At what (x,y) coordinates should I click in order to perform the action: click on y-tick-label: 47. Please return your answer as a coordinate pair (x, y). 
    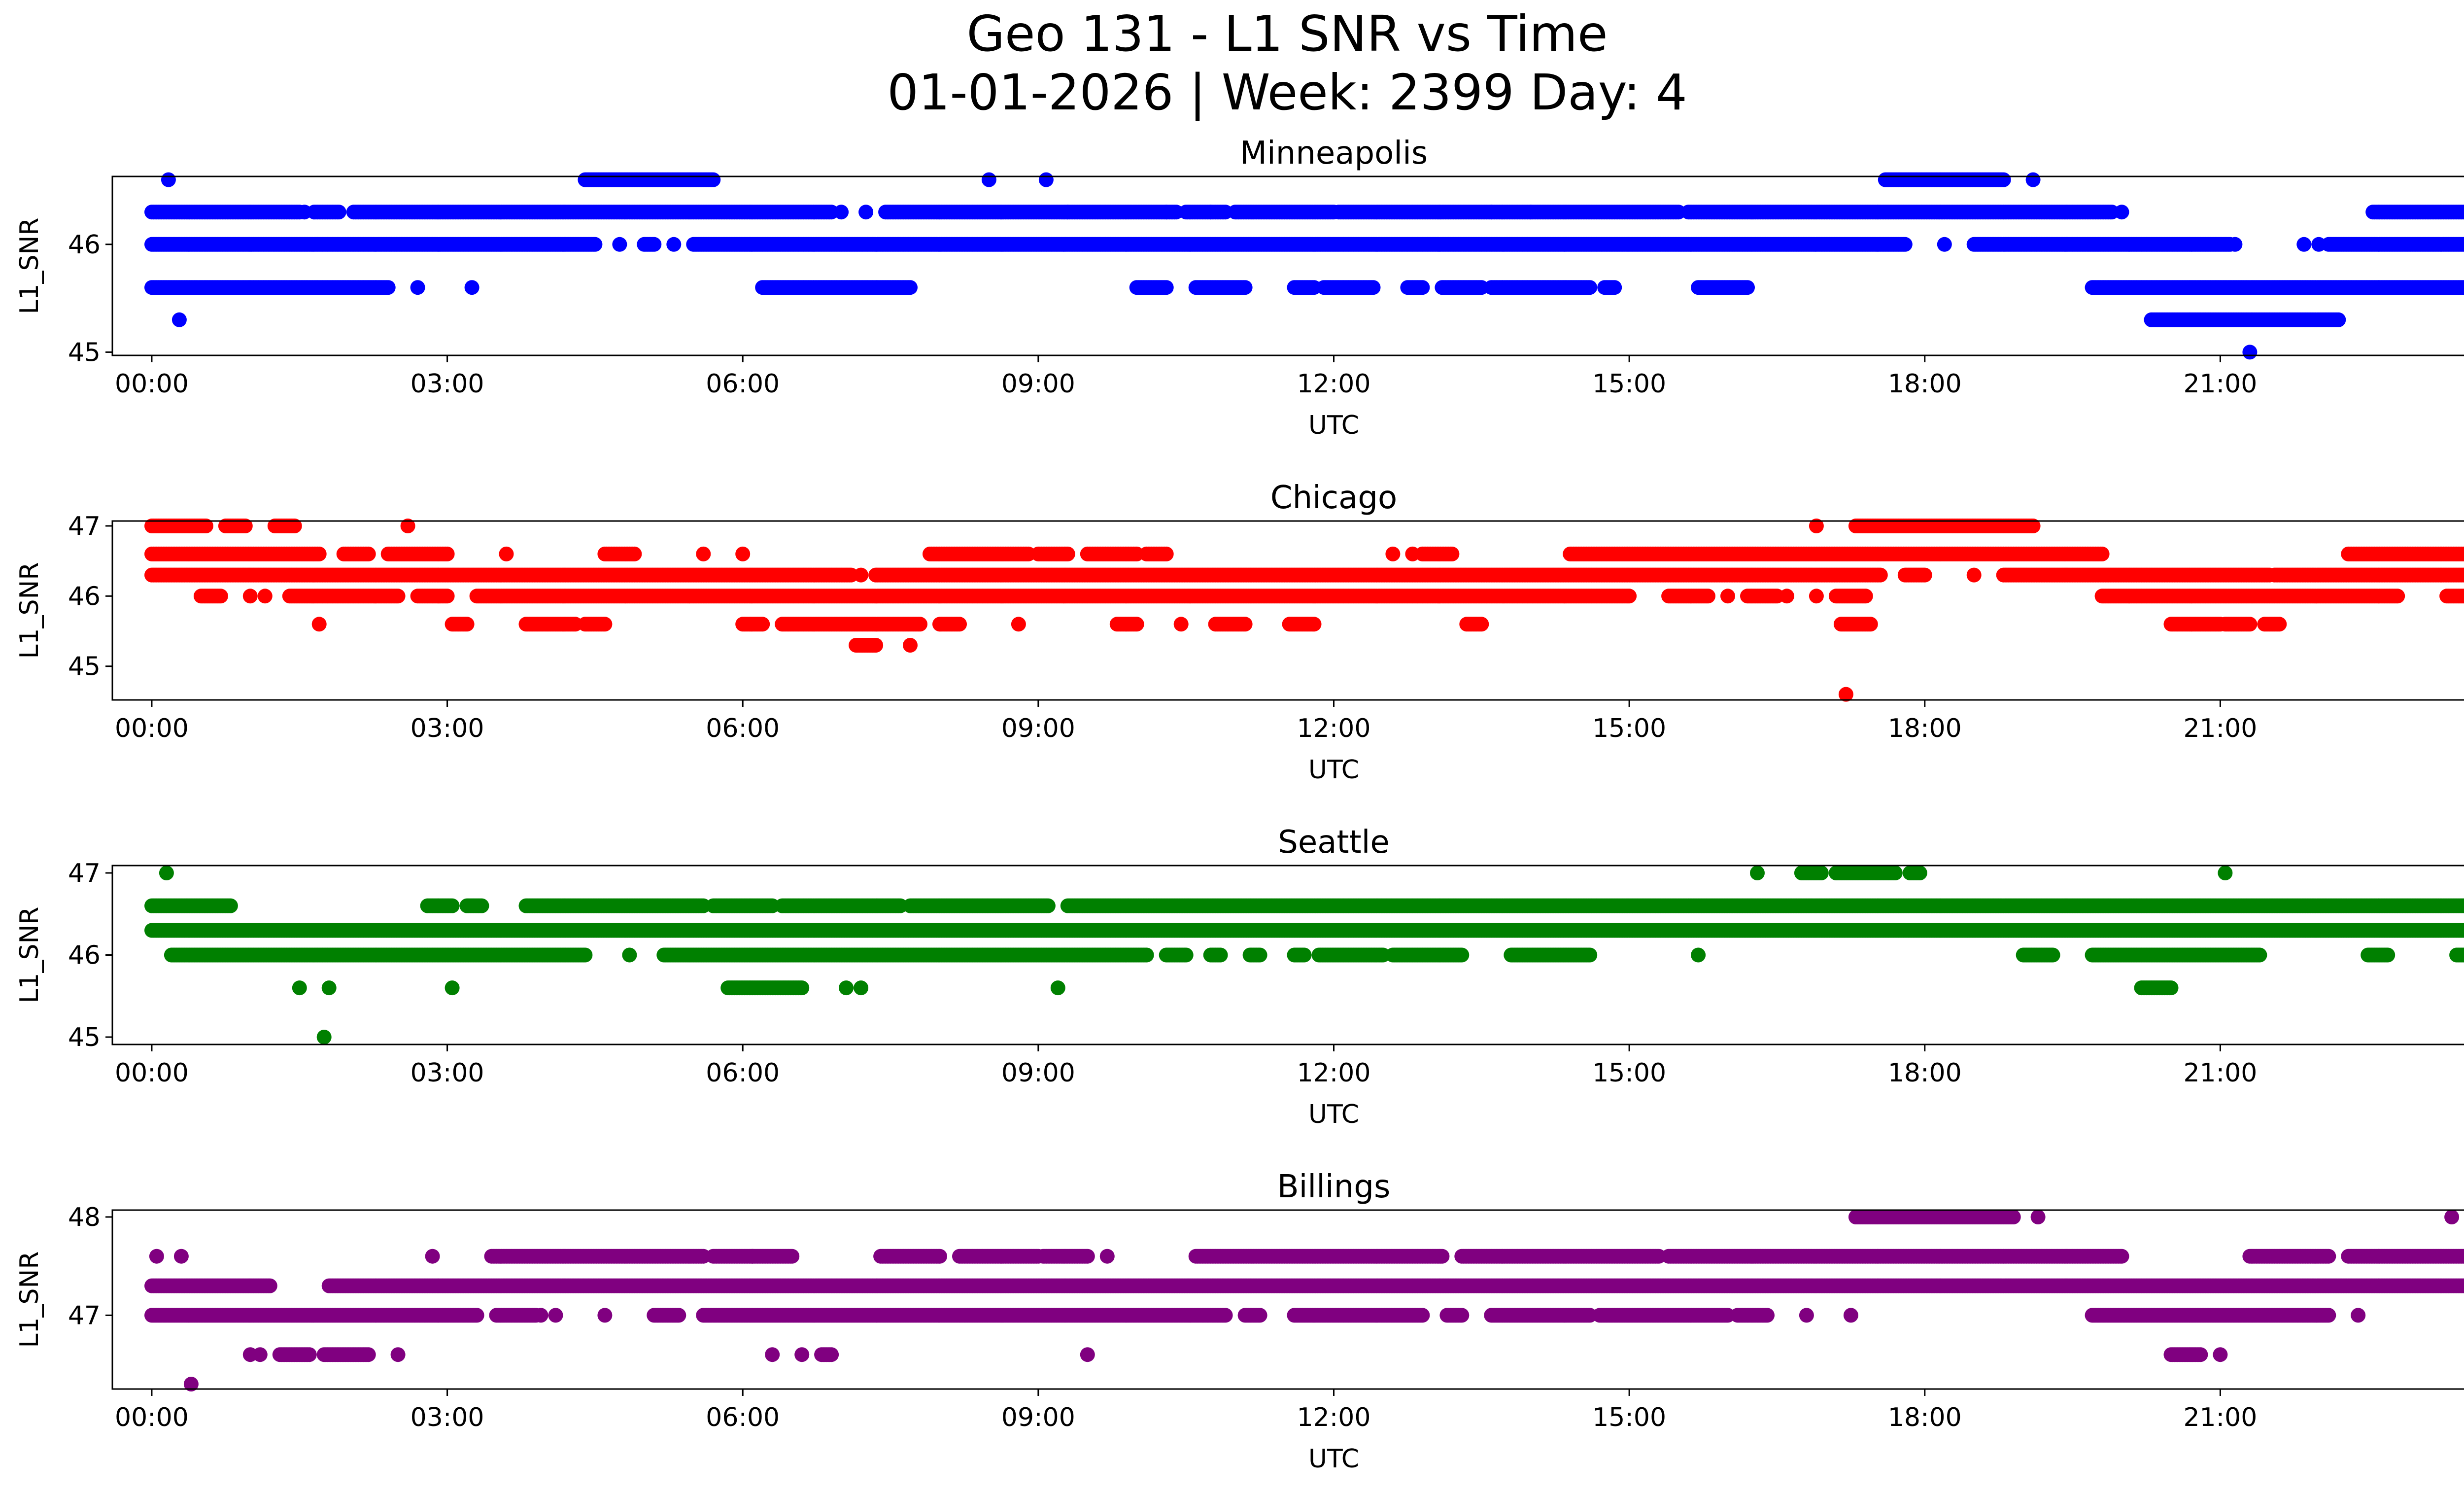
    Looking at the image, I should click on (84, 526).